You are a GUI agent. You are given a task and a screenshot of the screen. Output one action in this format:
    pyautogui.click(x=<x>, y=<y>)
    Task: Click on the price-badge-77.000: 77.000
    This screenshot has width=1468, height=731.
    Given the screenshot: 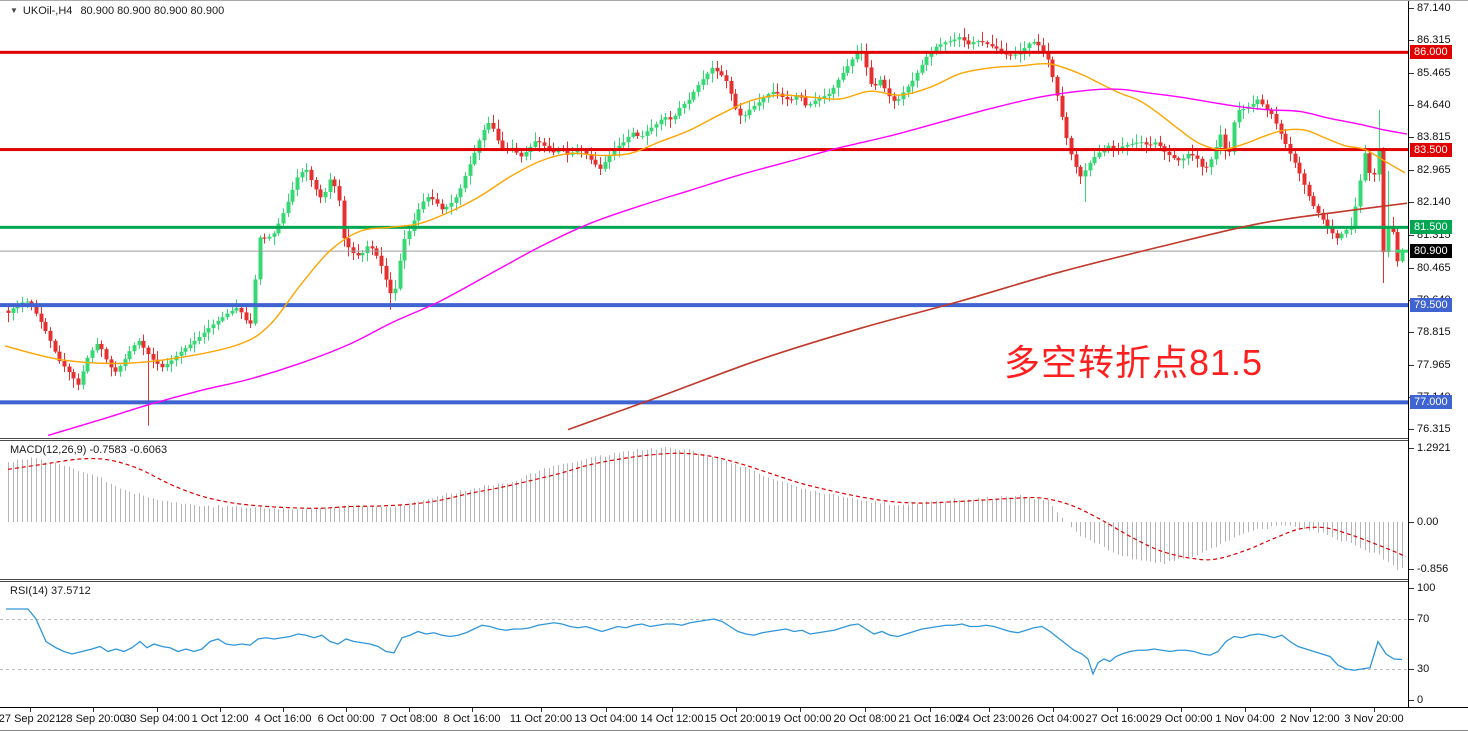 What is the action you would take?
    pyautogui.click(x=1431, y=402)
    